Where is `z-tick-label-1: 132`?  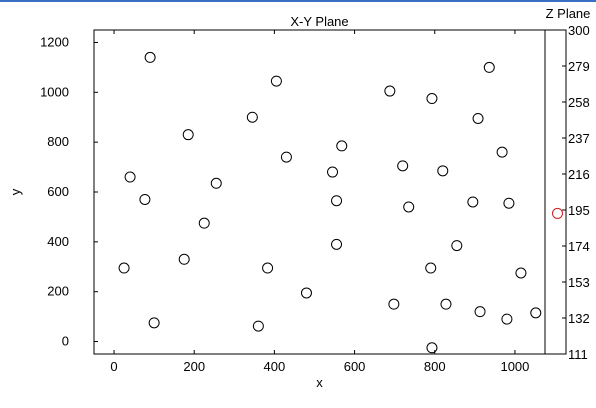
z-tick-label-1: 132 is located at coordinates (579, 318).